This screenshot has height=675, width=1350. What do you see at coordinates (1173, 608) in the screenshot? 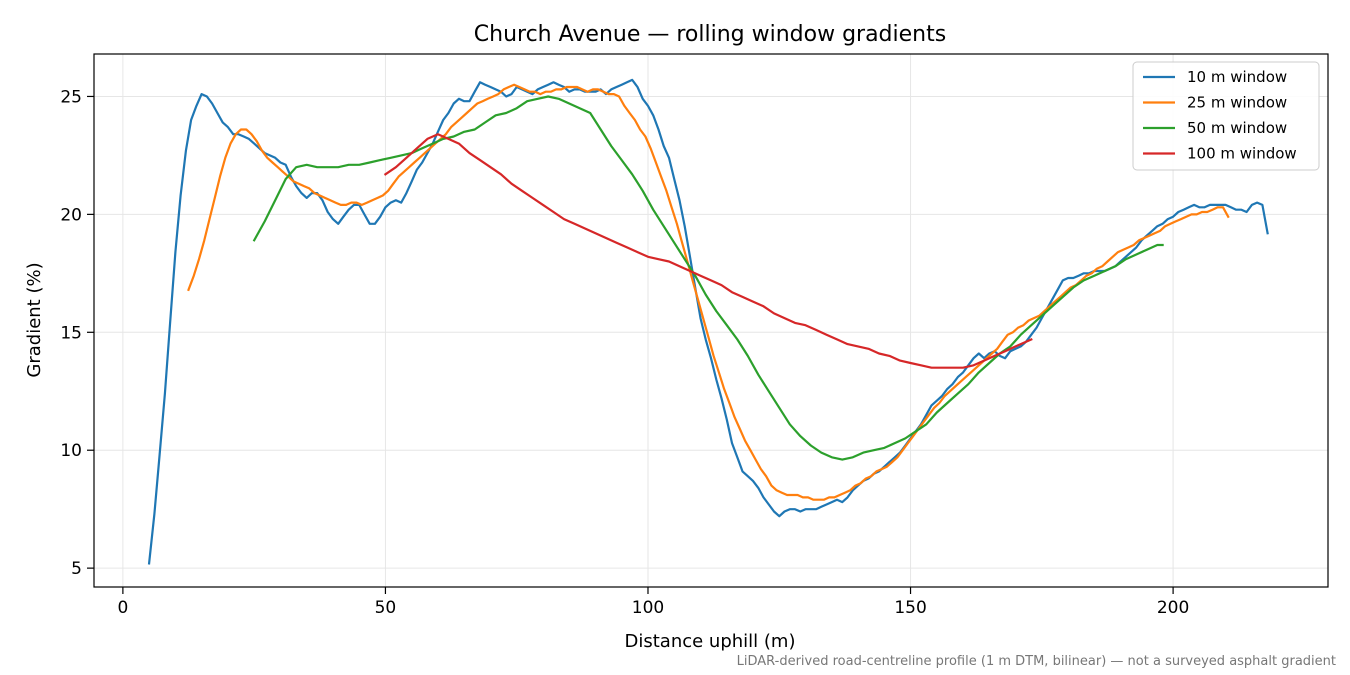
I see `x-tick-label: 200` at bounding box center [1173, 608].